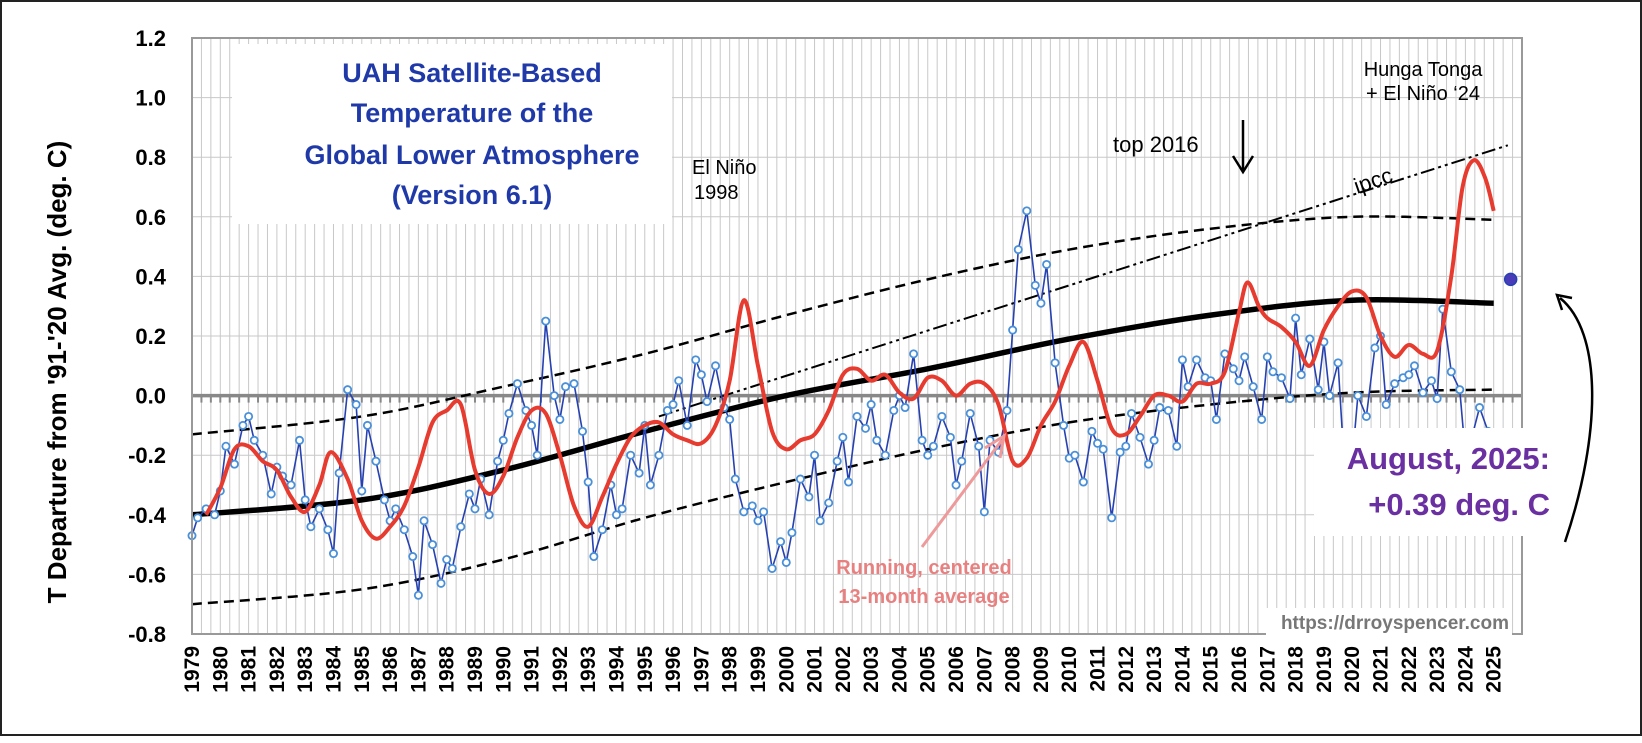 The height and width of the screenshot is (743, 1642). I want to click on title-line-3: Global Lower Atmosphere, so click(471, 155).